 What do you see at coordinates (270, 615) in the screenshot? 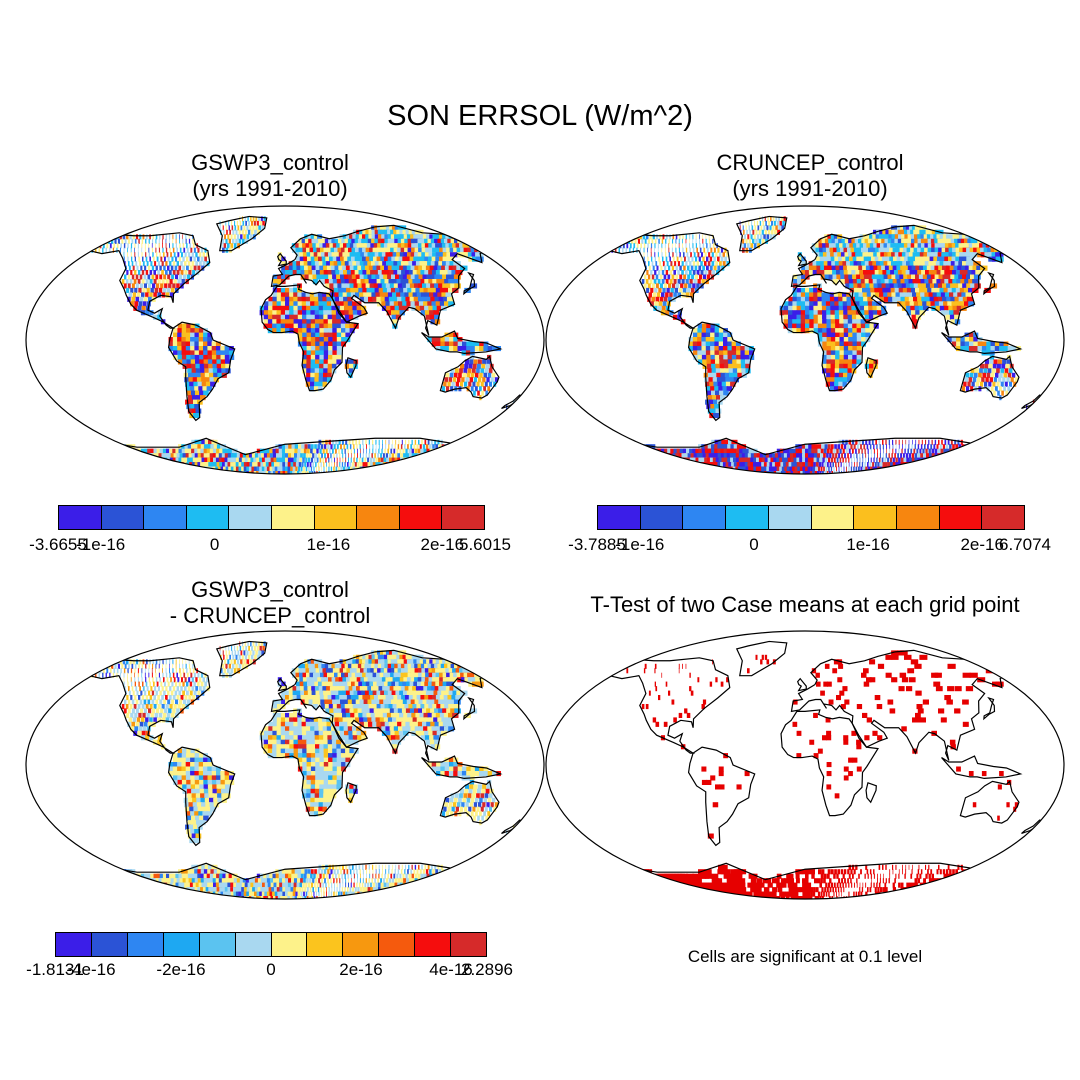
I see `panel-title-diff-line2: - CRUNCEP_control` at bounding box center [270, 615].